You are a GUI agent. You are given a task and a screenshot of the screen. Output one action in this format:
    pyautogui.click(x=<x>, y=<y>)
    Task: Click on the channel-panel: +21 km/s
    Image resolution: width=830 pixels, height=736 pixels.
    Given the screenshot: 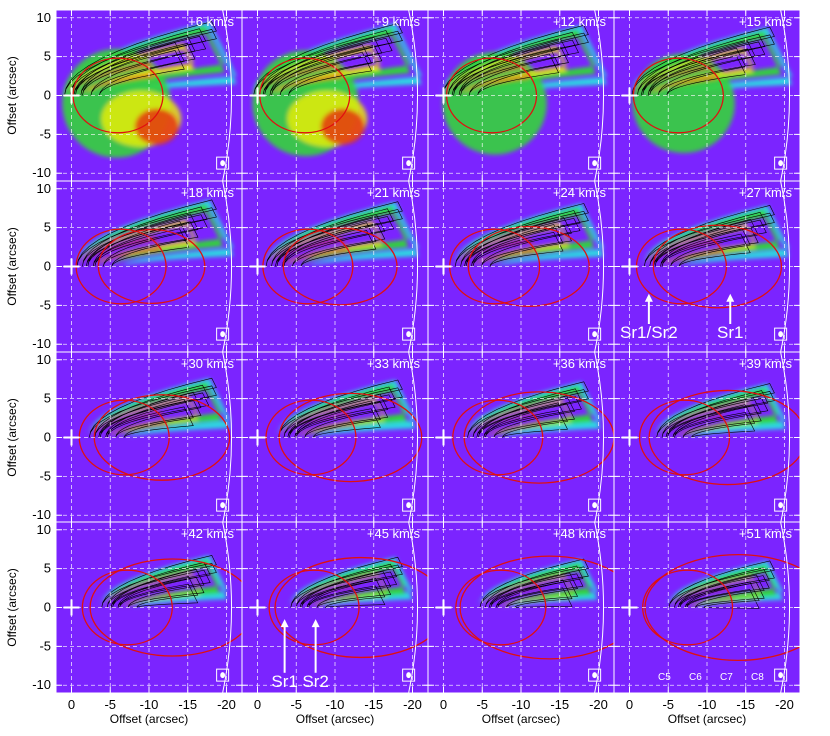 What is the action you would take?
    pyautogui.click(x=335, y=266)
    